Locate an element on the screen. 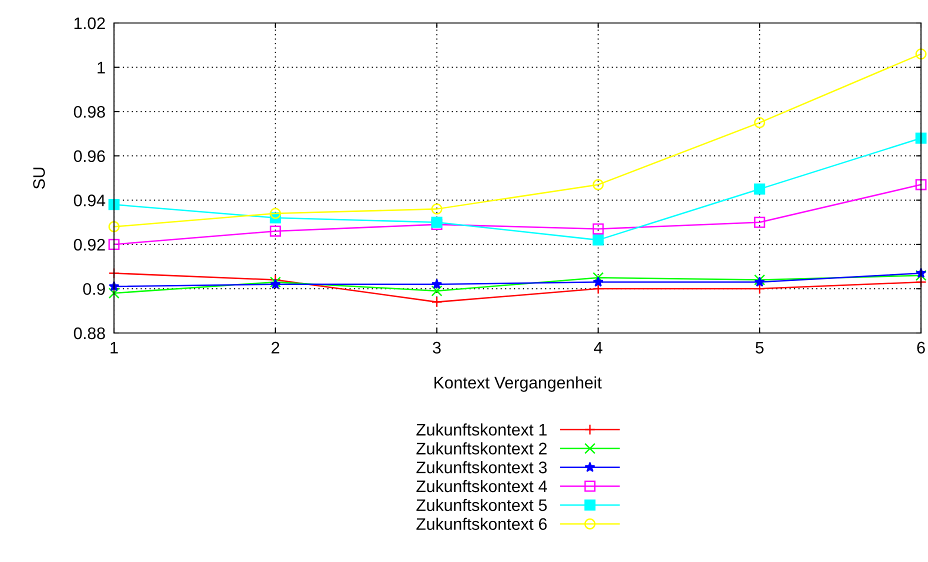 The width and height of the screenshot is (928, 562). y-tick-label: 0.88 is located at coordinates (89, 333).